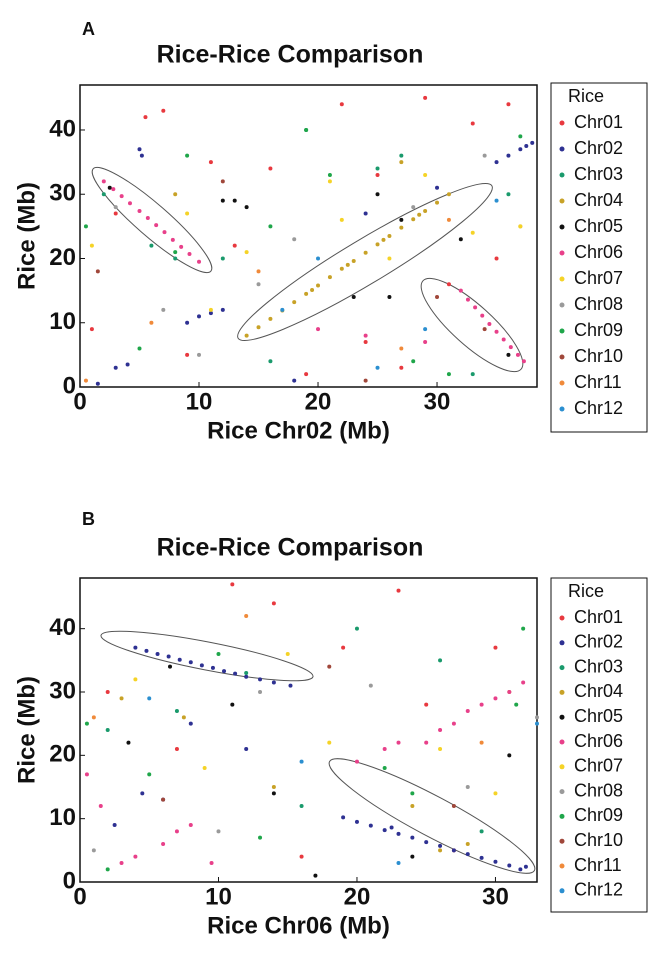  I want to click on x-tick-label: 10, so click(218, 896).